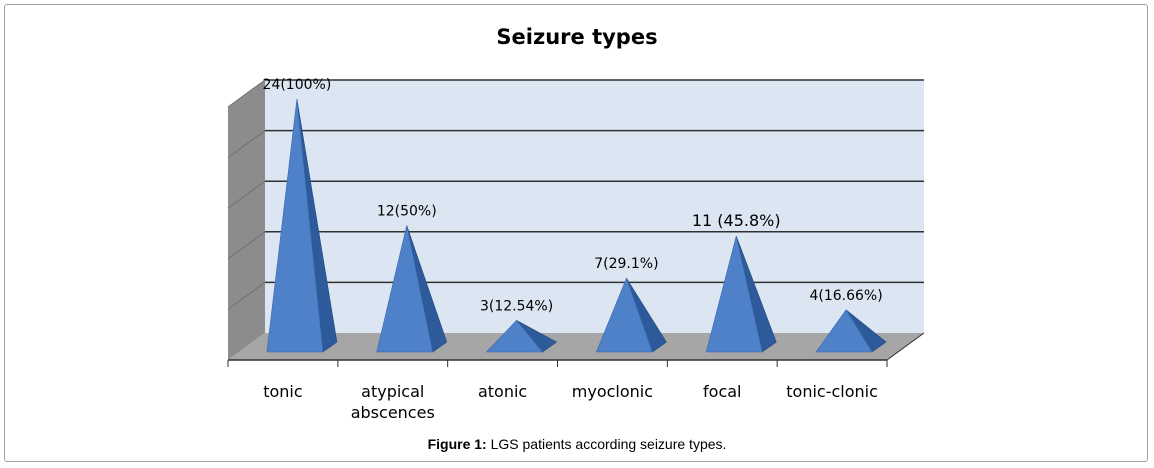  What do you see at coordinates (832, 391) in the screenshot?
I see `x-tick-label: tonic-clonic` at bounding box center [832, 391].